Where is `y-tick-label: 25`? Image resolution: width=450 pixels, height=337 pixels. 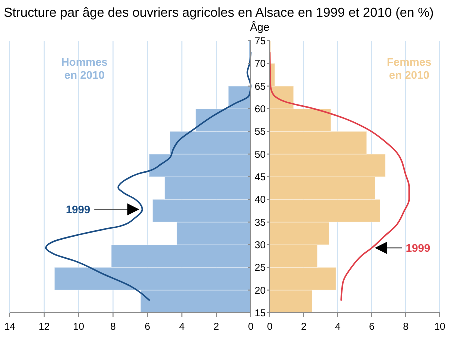
y-tick-label: 25 is located at coordinates (260, 268).